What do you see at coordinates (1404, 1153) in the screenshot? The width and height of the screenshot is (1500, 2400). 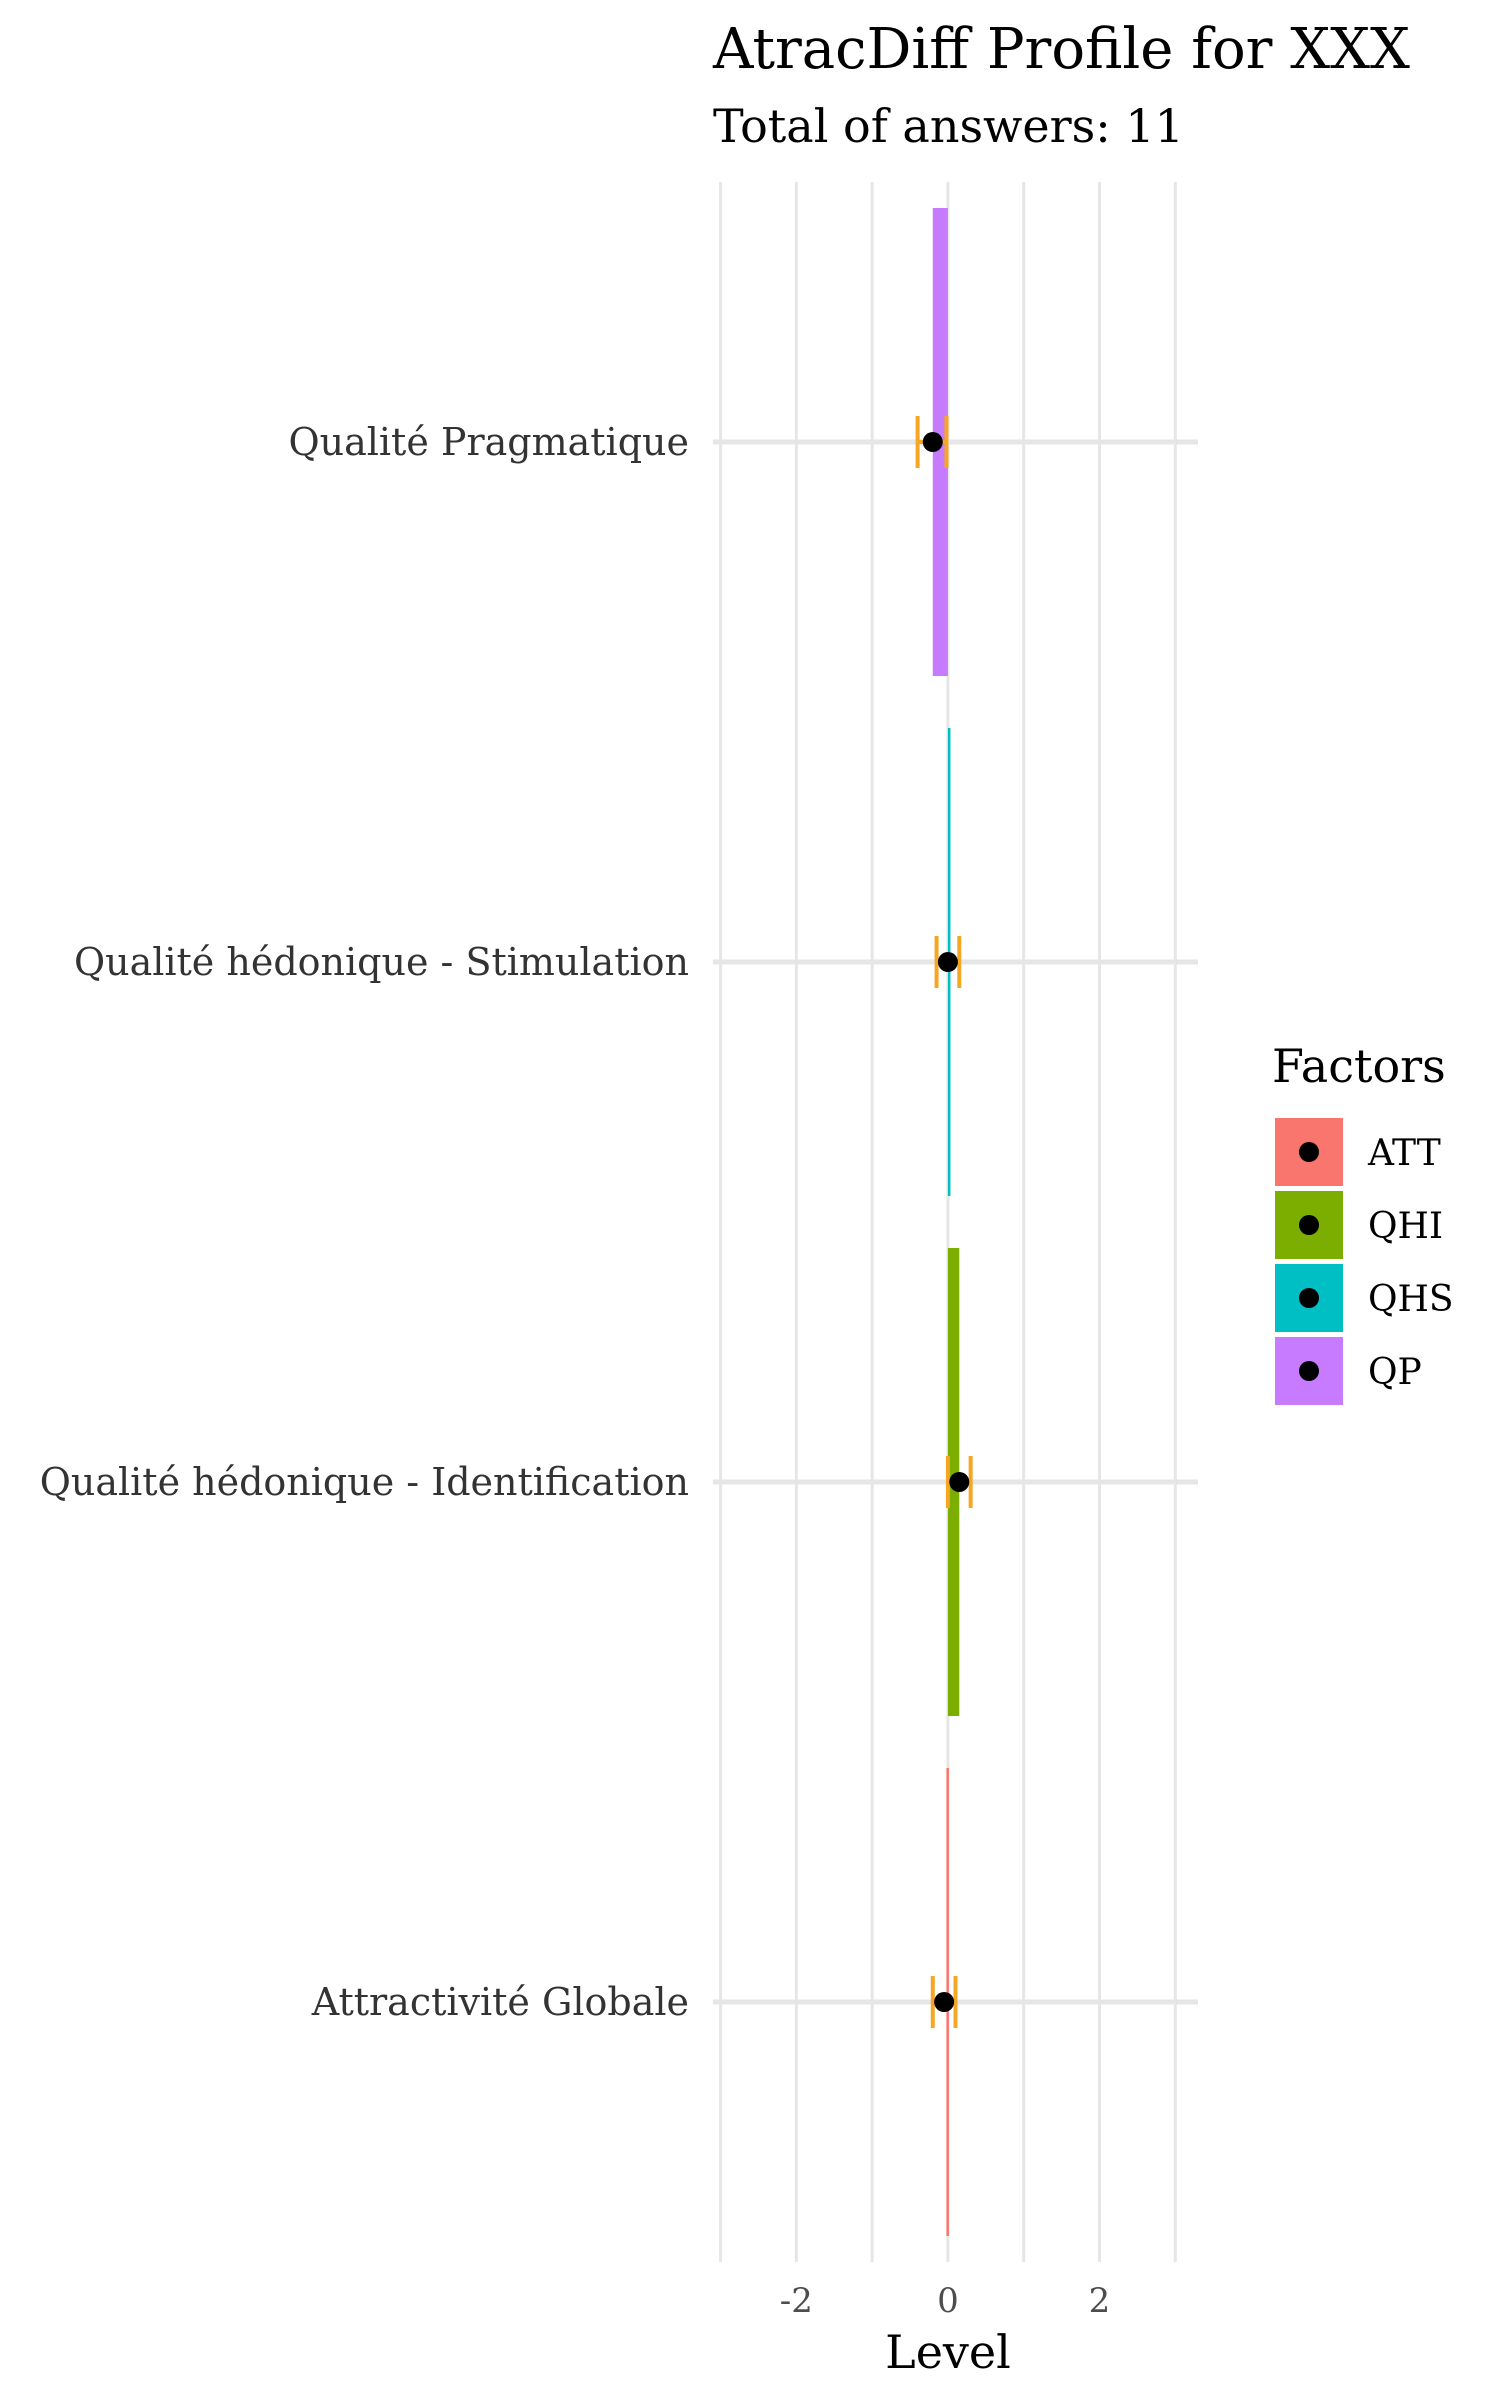 I see `legend-label: ATT` at bounding box center [1404, 1153].